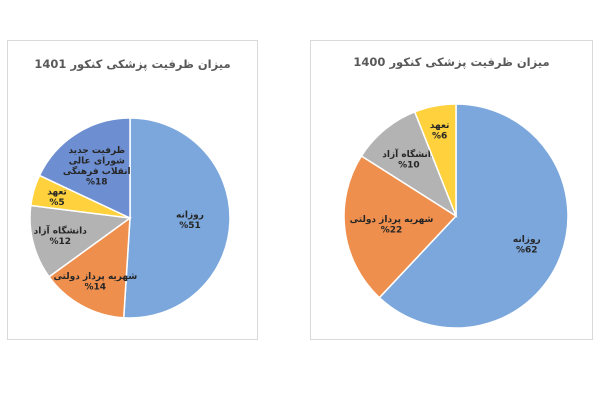  I want to click on slice-value-label: %12, so click(60, 242).